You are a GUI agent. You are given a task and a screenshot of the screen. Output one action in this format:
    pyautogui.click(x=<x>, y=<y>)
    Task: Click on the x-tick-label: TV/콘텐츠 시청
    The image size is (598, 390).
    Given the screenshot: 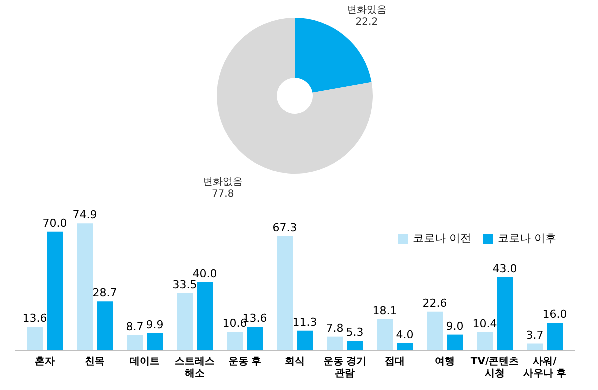 What is the action you would take?
    pyautogui.click(x=495, y=368)
    